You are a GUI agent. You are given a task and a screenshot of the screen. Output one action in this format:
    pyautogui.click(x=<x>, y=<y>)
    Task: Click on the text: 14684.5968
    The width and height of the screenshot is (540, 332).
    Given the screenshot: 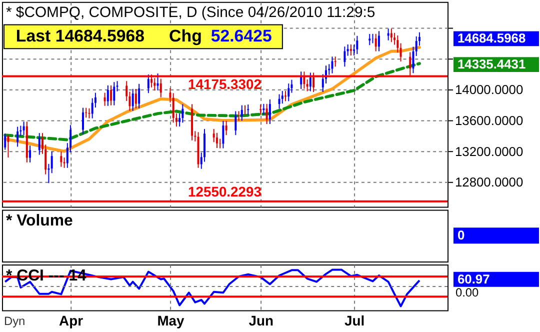 What is the action you would take?
    pyautogui.click(x=491, y=38)
    